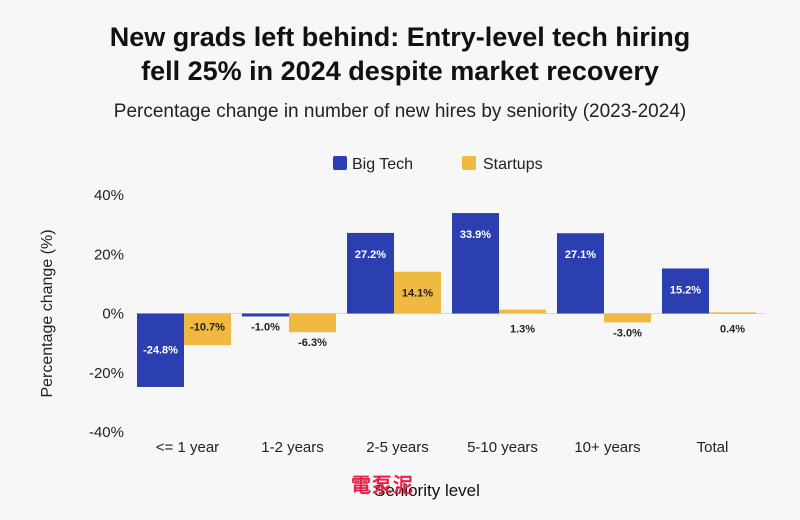 This screenshot has width=800, height=520. Describe the element at coordinates (187, 447) in the screenshot. I see `x-tick-label: <= 1 year` at that location.